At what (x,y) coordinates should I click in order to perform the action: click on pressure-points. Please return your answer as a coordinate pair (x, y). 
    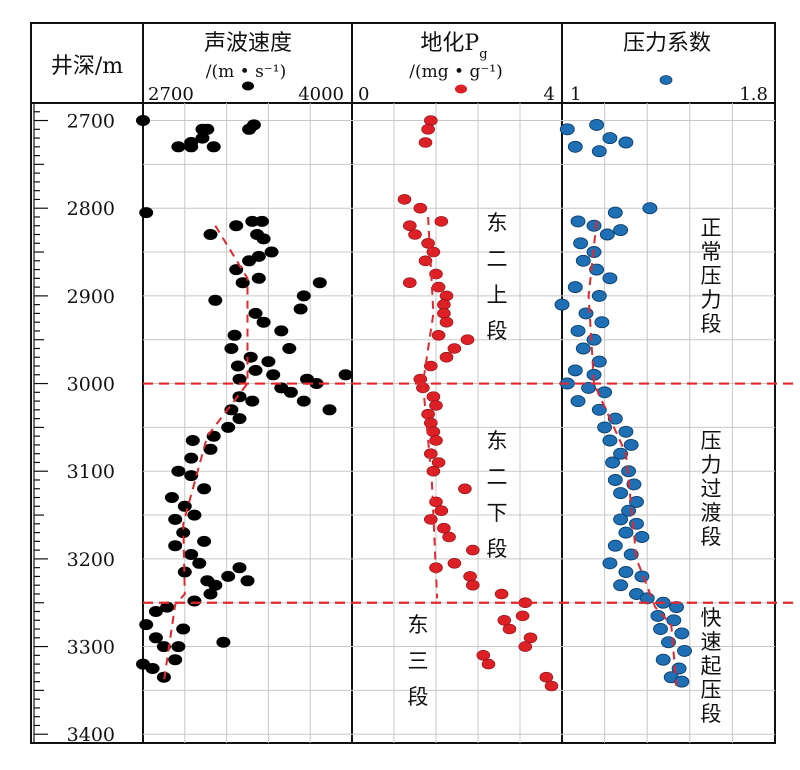
    Looking at the image, I should click on (623, 403).